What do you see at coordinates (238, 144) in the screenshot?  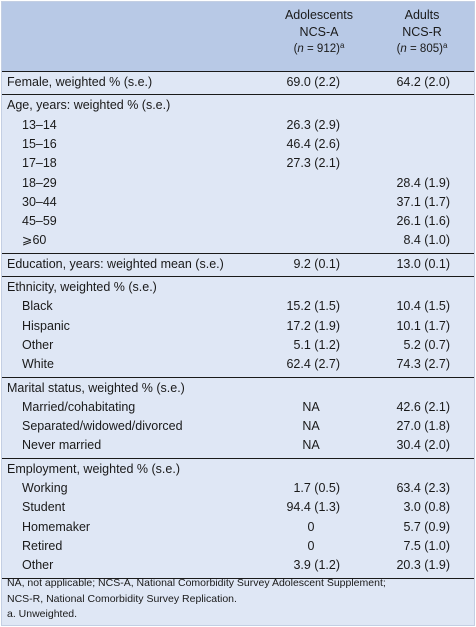 I see `table-row: 15–16 46.4 (2.6)` at bounding box center [238, 144].